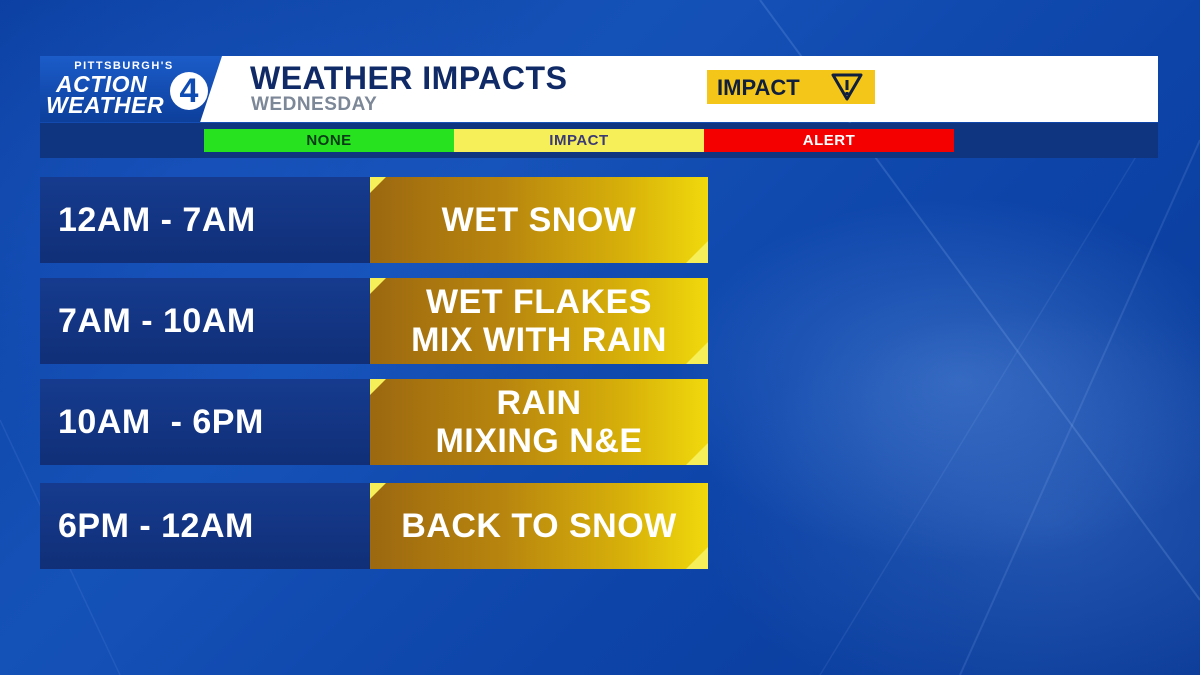 Image resolution: width=1200 pixels, height=675 pixels. I want to click on logo-action-text: ACTION, so click(102, 84).